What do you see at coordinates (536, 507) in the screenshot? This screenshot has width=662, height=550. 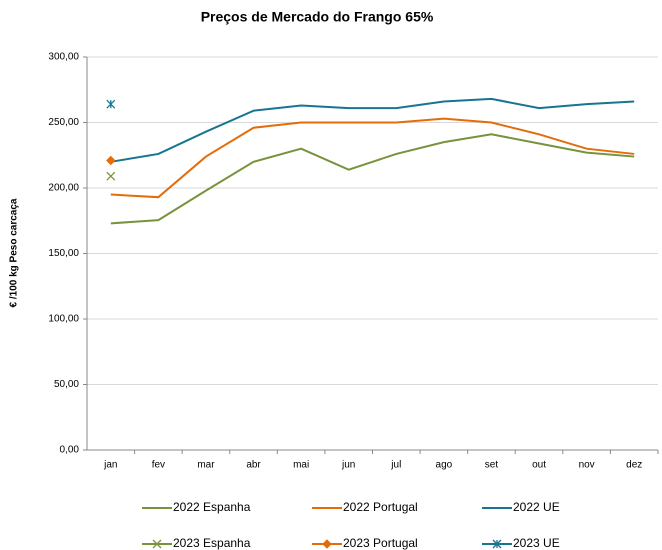 I see `legend-label: 2022 UE` at bounding box center [536, 507].